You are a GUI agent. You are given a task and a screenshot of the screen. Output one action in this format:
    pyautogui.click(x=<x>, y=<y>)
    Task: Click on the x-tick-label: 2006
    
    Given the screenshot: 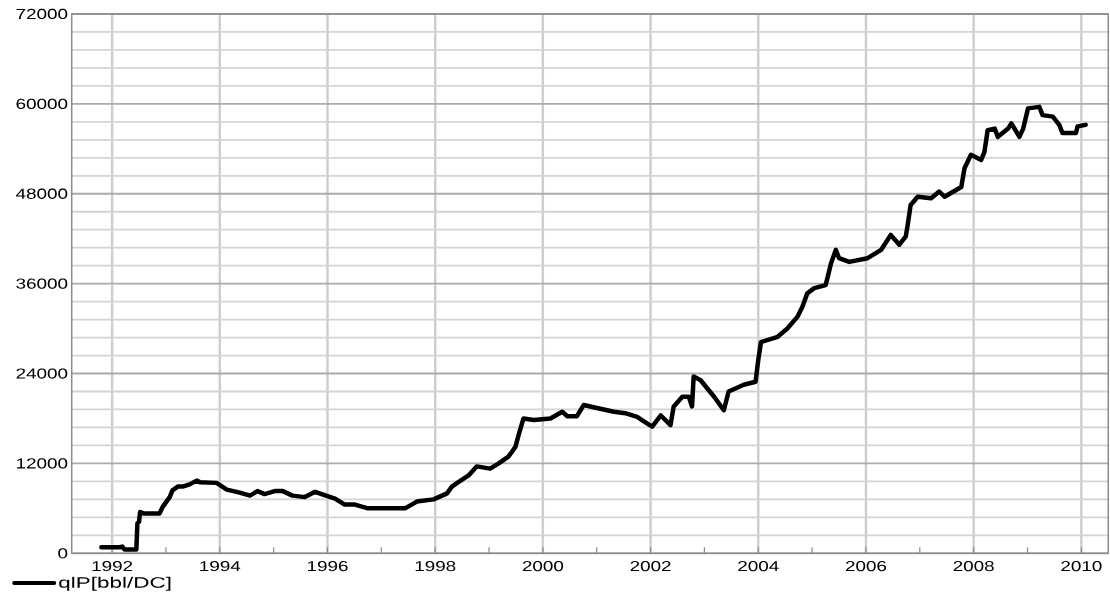 What is the action you would take?
    pyautogui.click(x=866, y=566)
    